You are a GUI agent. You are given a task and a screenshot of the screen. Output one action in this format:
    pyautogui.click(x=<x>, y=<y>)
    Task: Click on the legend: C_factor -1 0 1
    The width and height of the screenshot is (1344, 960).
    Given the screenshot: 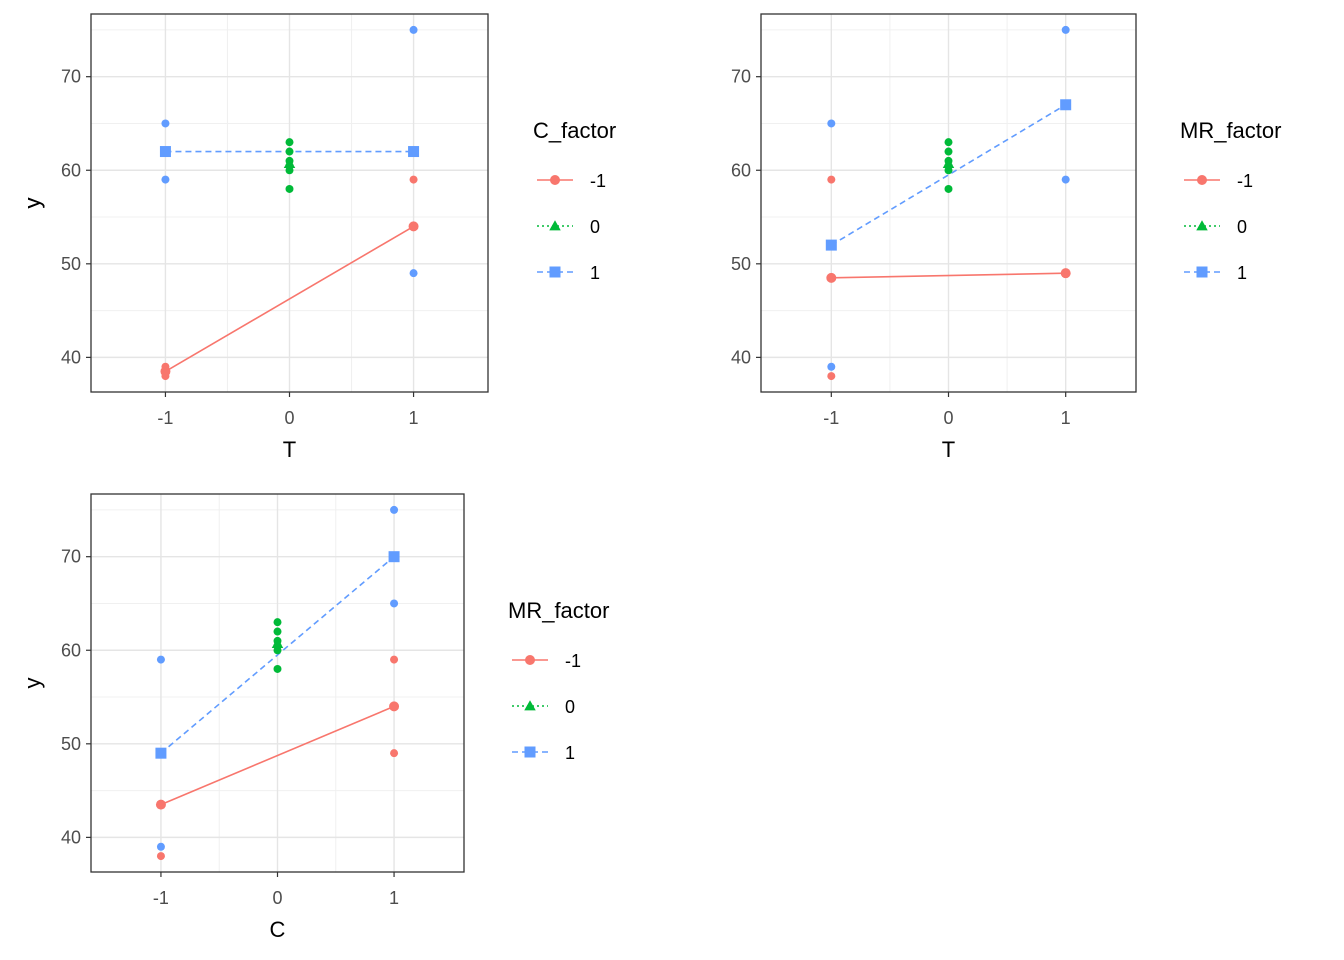 What is the action you would take?
    pyautogui.click(x=574, y=200)
    